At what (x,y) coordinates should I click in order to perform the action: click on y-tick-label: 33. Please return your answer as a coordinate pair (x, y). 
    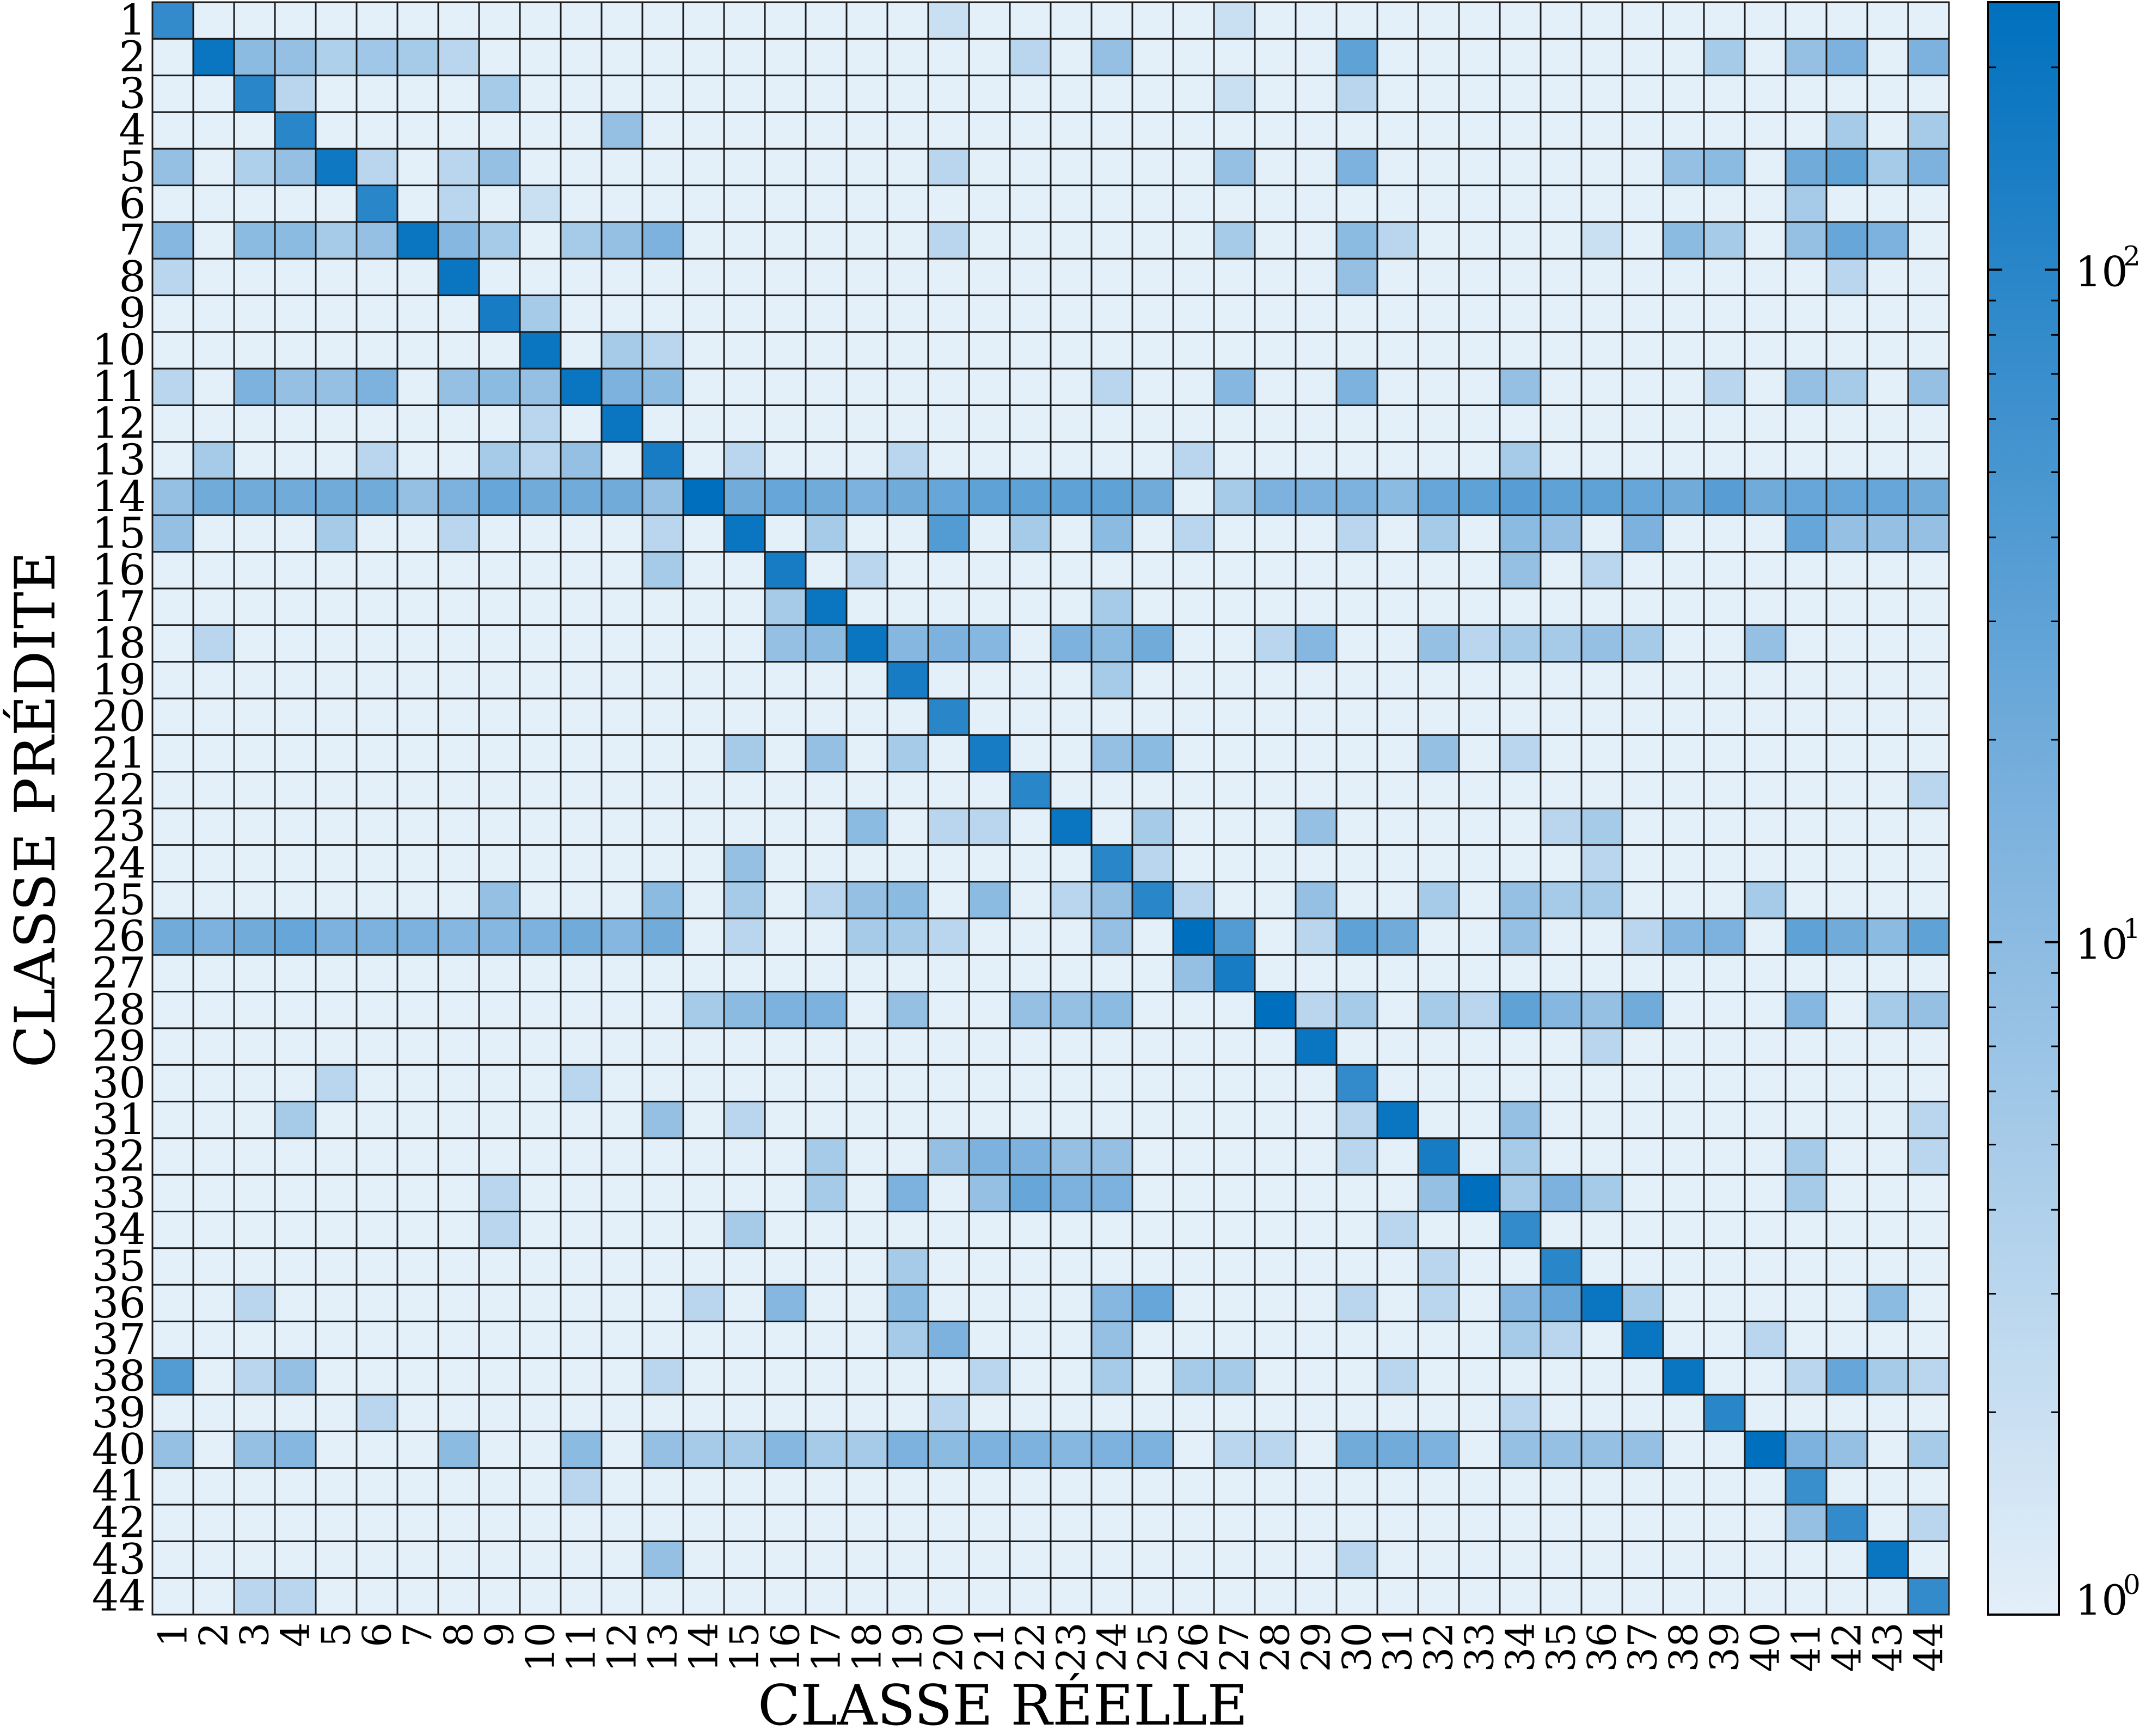
    Looking at the image, I should click on (119, 1193).